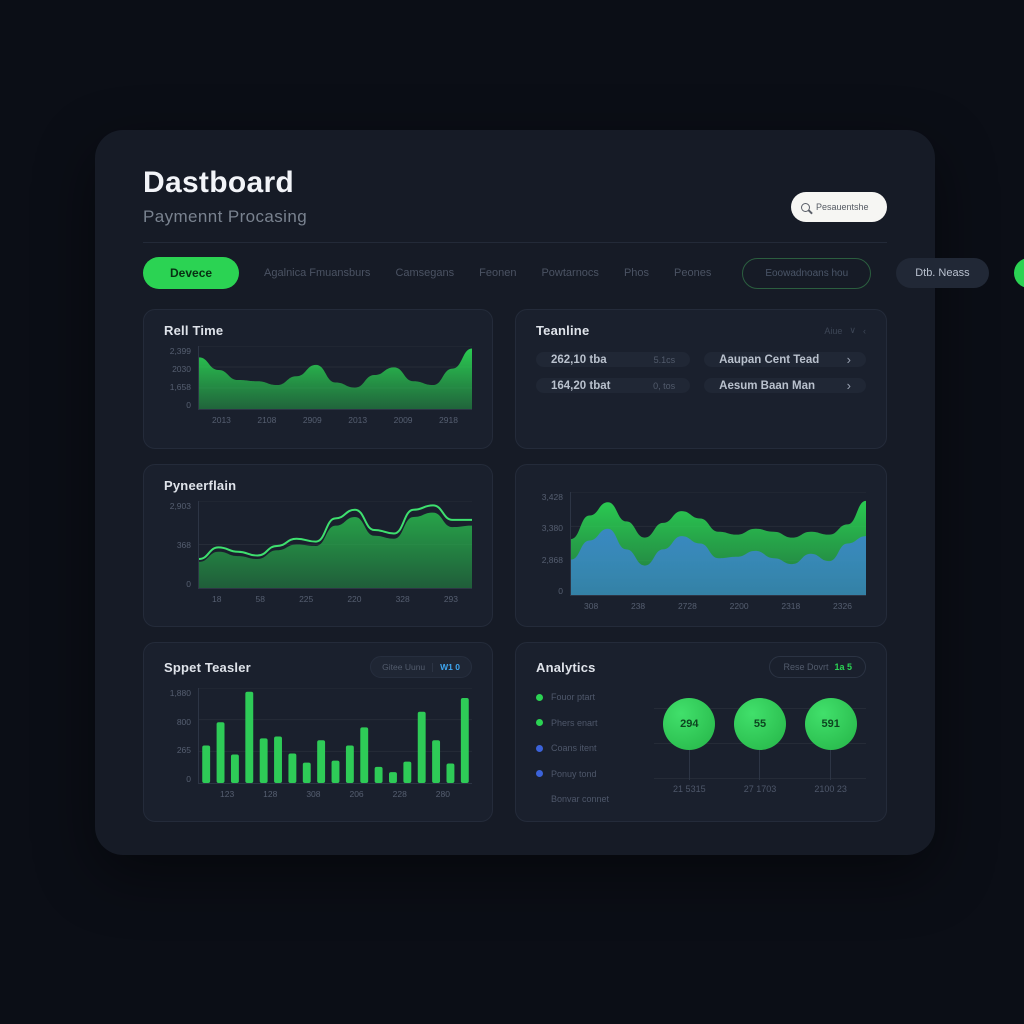 This screenshot has height=1024, width=1024. Describe the element at coordinates (335, 599) in the screenshot. I see `pyneerflain-x-axis: 18 58 225 220 328 293` at that location.